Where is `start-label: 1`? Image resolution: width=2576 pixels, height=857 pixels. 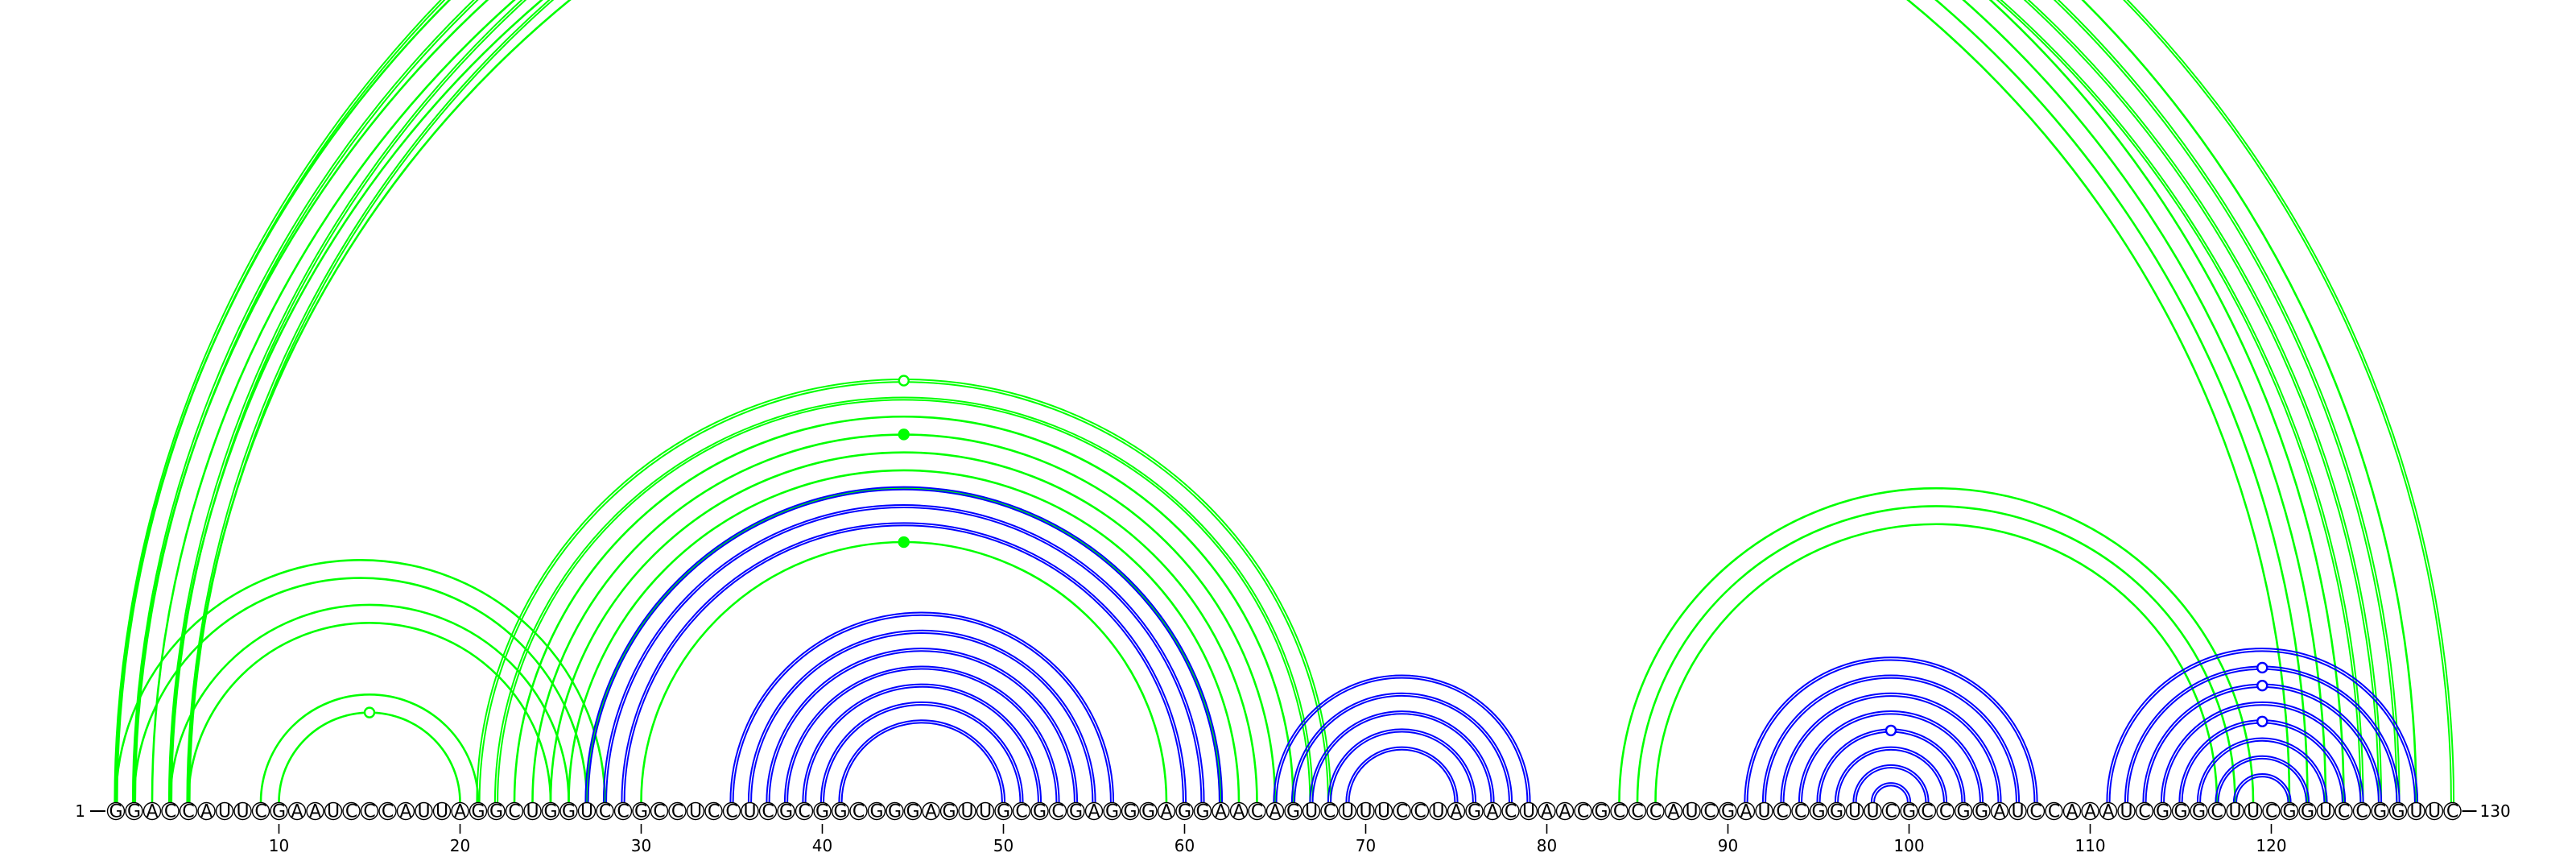 start-label: 1 is located at coordinates (80, 811).